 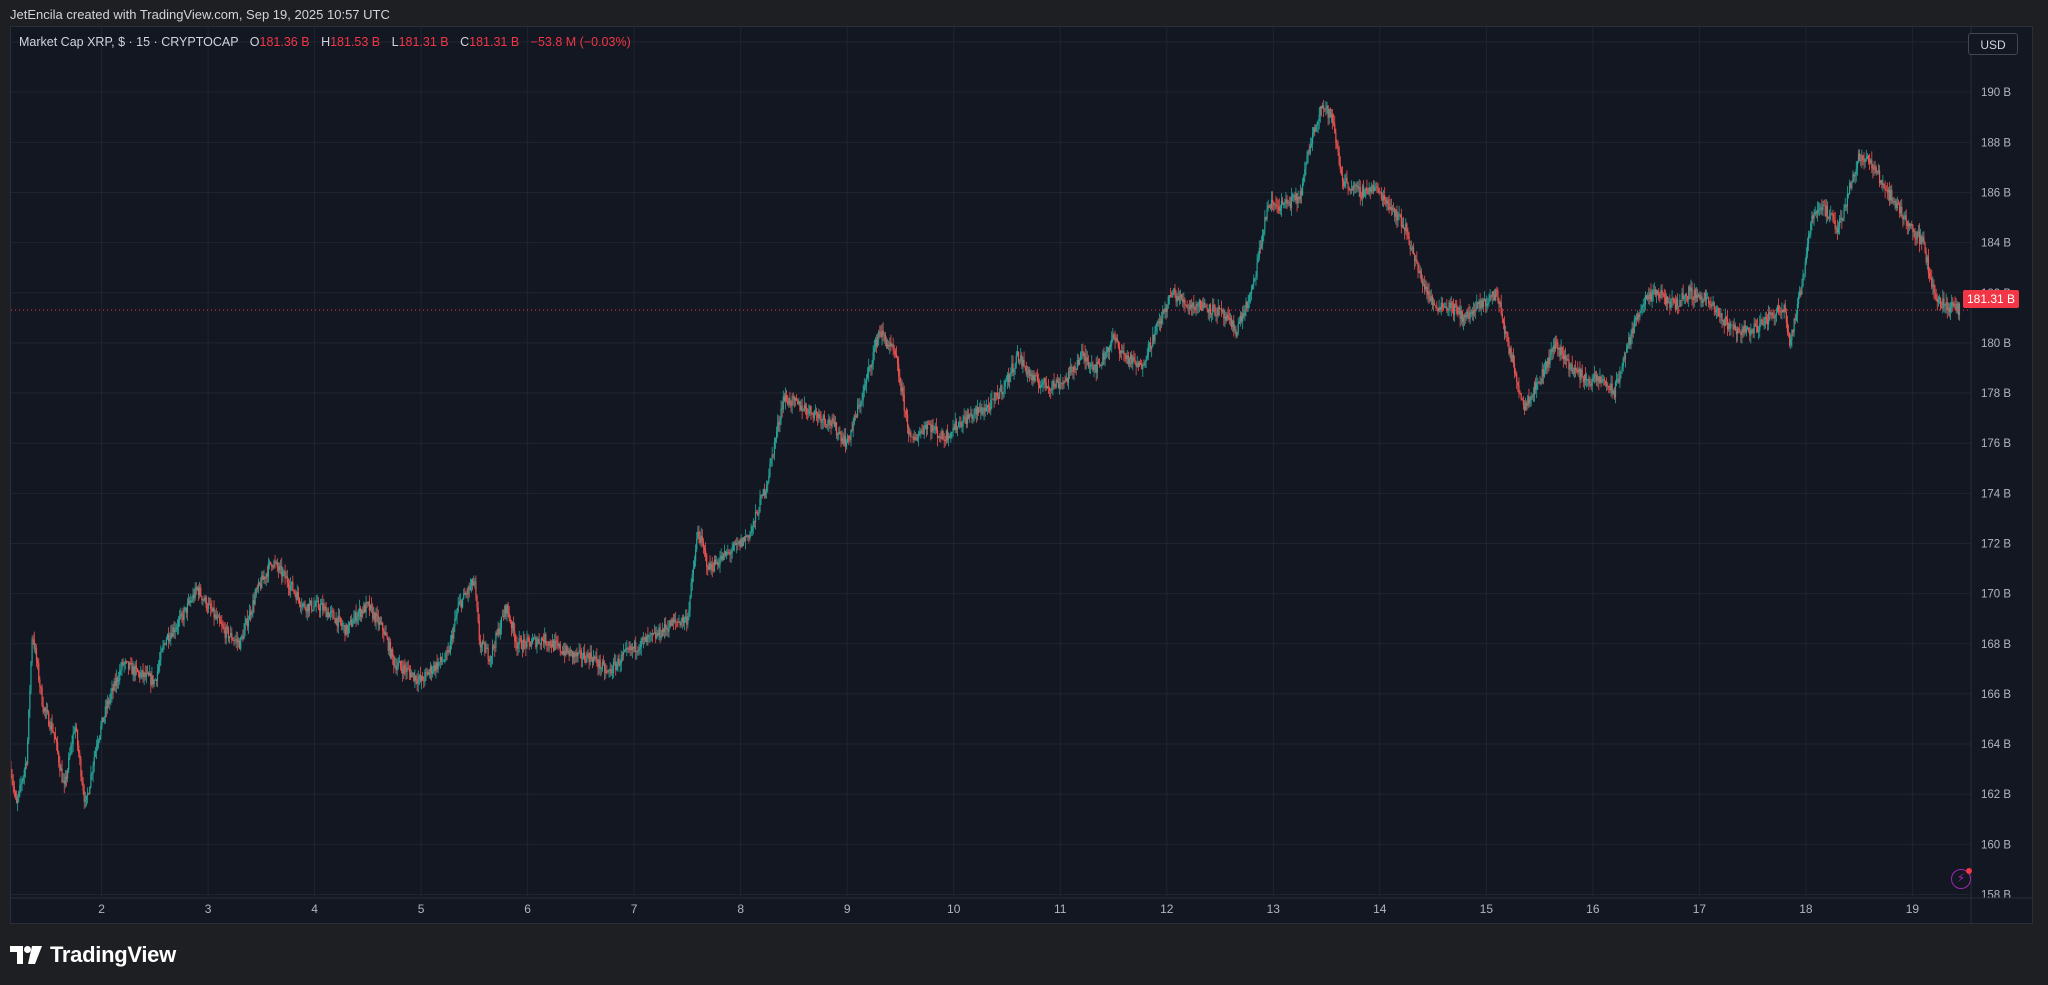 I want to click on tradingview-logo: TradingView, so click(x=93, y=955).